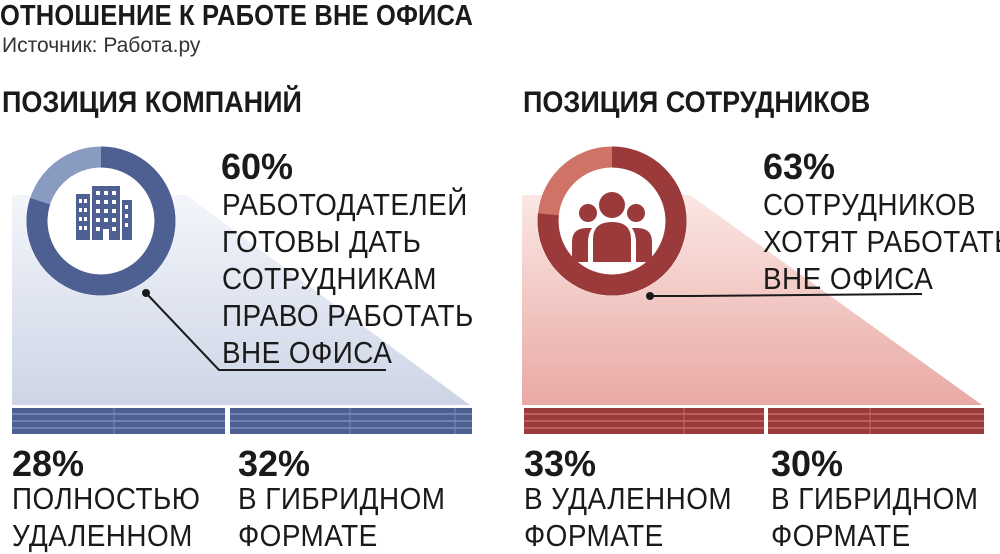  Describe the element at coordinates (560, 463) in the screenshot. I see `employees-remote-pct: 33%` at that location.